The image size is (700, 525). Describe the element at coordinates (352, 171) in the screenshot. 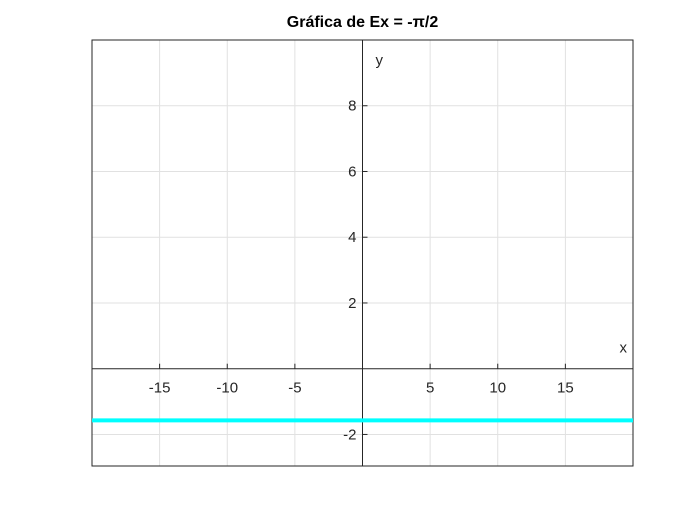

I see `y-tick-label: 6` at that location.